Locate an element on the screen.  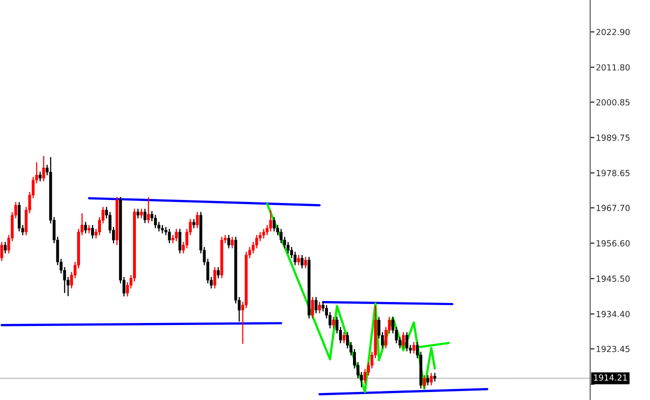
y-tick-label: 1967.70 is located at coordinates (613, 208).